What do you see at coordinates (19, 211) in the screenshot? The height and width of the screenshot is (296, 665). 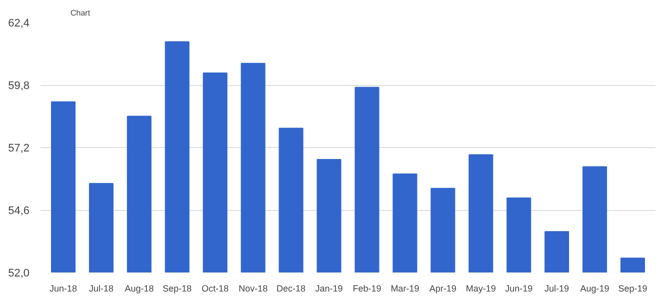 I see `y-tick-label: 54,6` at bounding box center [19, 211].